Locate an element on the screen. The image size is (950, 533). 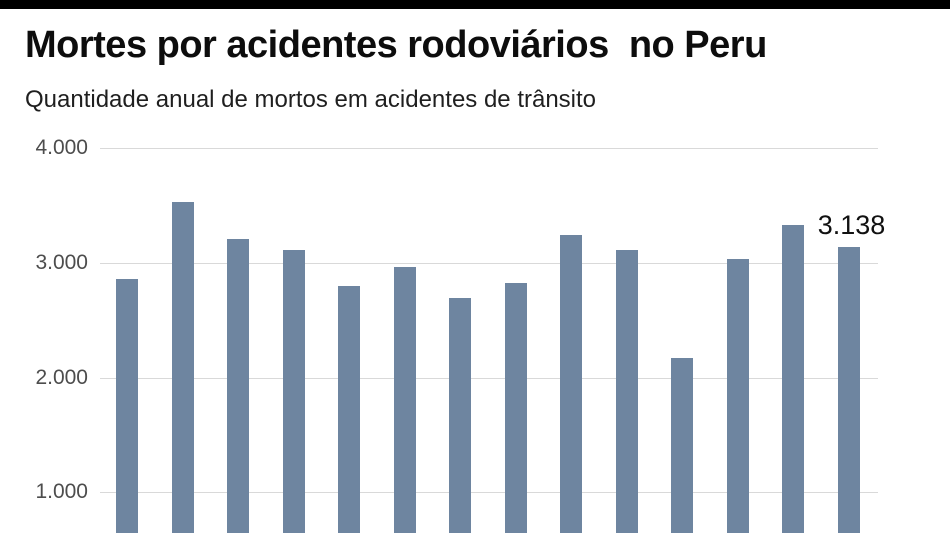
chart-title: Mortes por acidentes rodoviários no Peru is located at coordinates (396, 45).